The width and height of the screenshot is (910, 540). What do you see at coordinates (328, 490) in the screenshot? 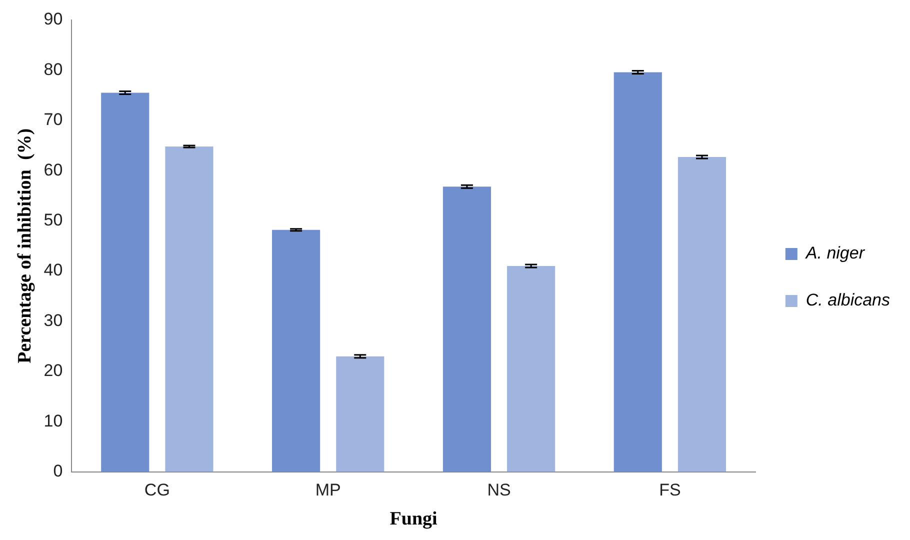
I see `x-tick-label: MP` at bounding box center [328, 490].